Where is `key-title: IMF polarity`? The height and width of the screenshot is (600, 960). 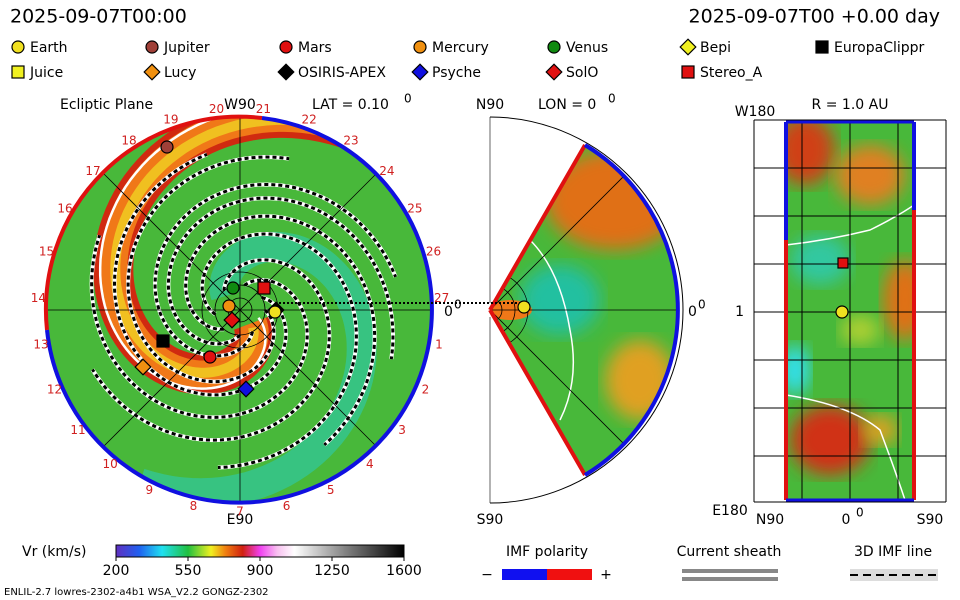 key-title: IMF polarity is located at coordinates (547, 552).